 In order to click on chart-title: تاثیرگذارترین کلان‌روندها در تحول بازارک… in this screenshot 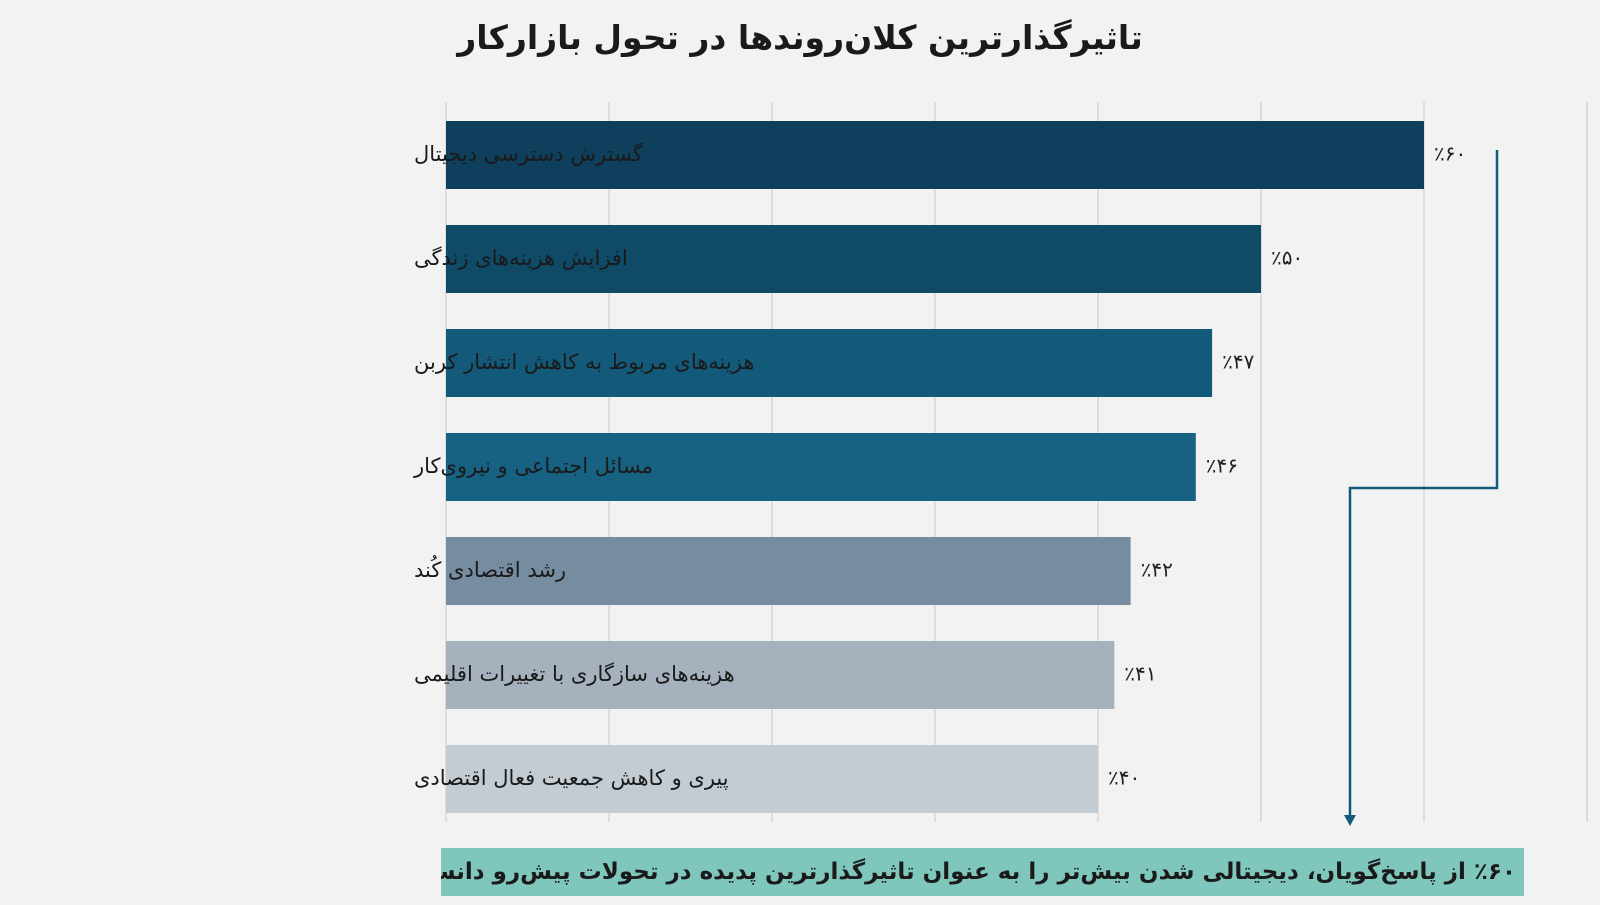, I will do `click(800, 37)`.